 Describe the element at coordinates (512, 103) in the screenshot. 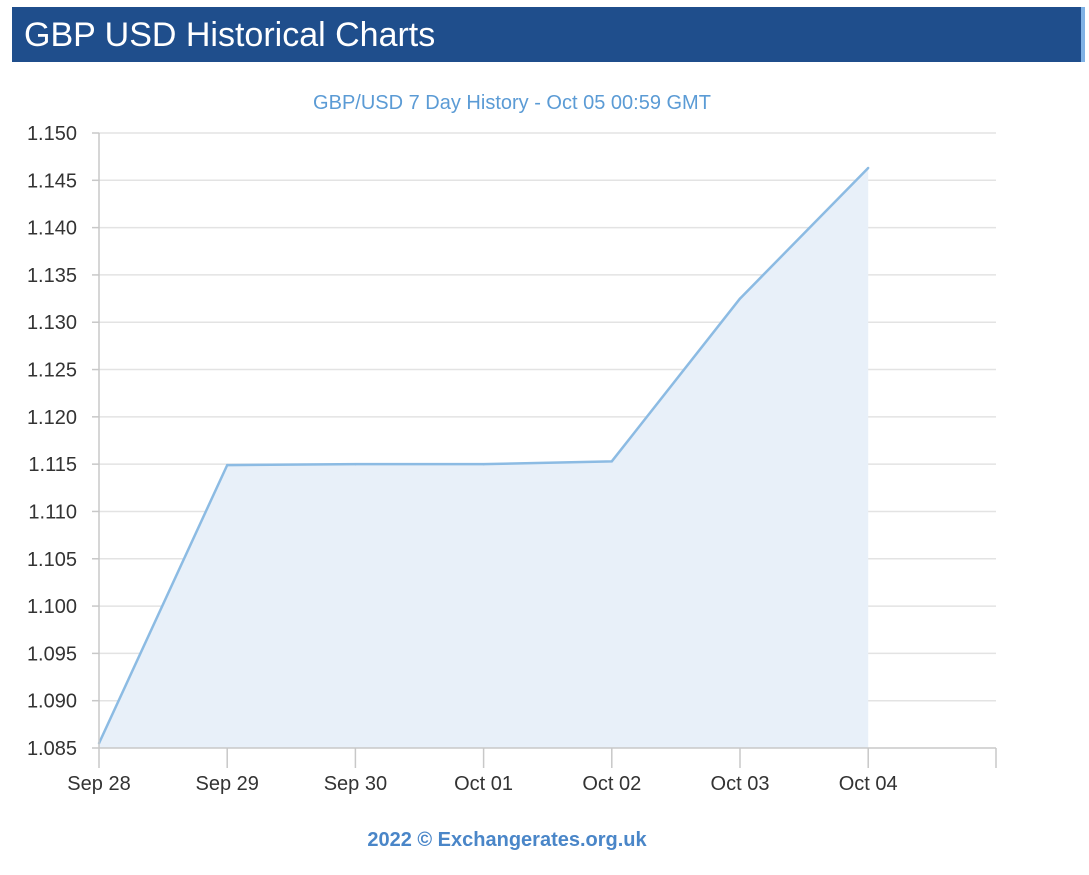

I see `chart-title: GBP/USD 7 Day History - Oct 05 00:59 GMT` at that location.